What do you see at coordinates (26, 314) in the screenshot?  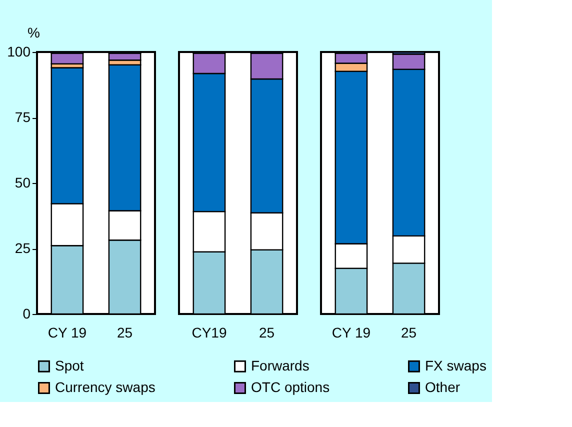 I see `y-tick-label: 0` at bounding box center [26, 314].